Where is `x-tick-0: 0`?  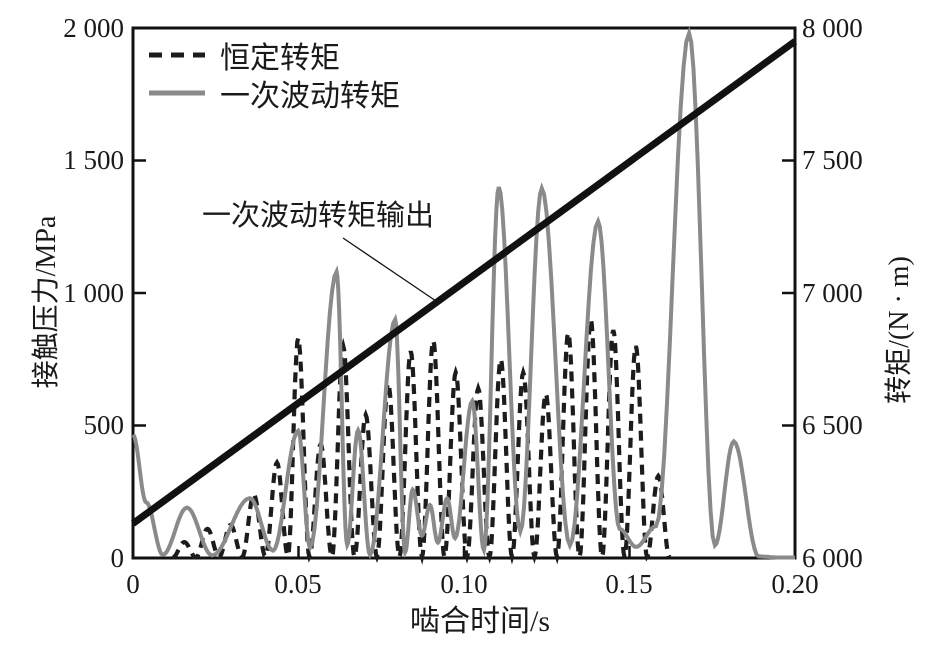
x-tick-0: 0 is located at coordinates (133, 584).